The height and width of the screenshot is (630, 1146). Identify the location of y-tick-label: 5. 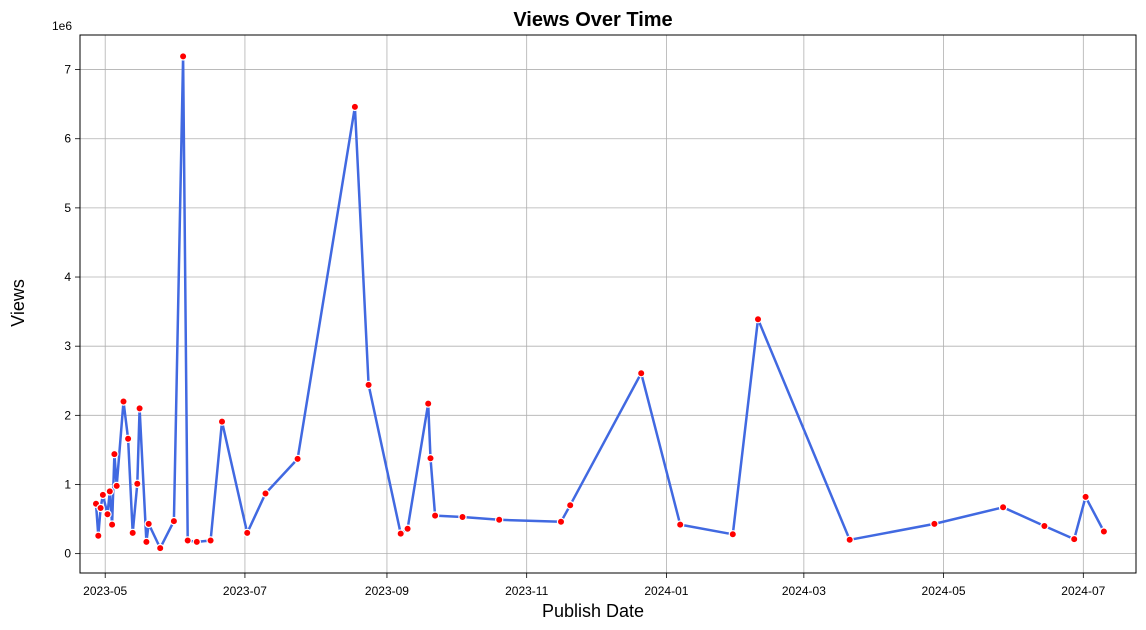
(67, 208).